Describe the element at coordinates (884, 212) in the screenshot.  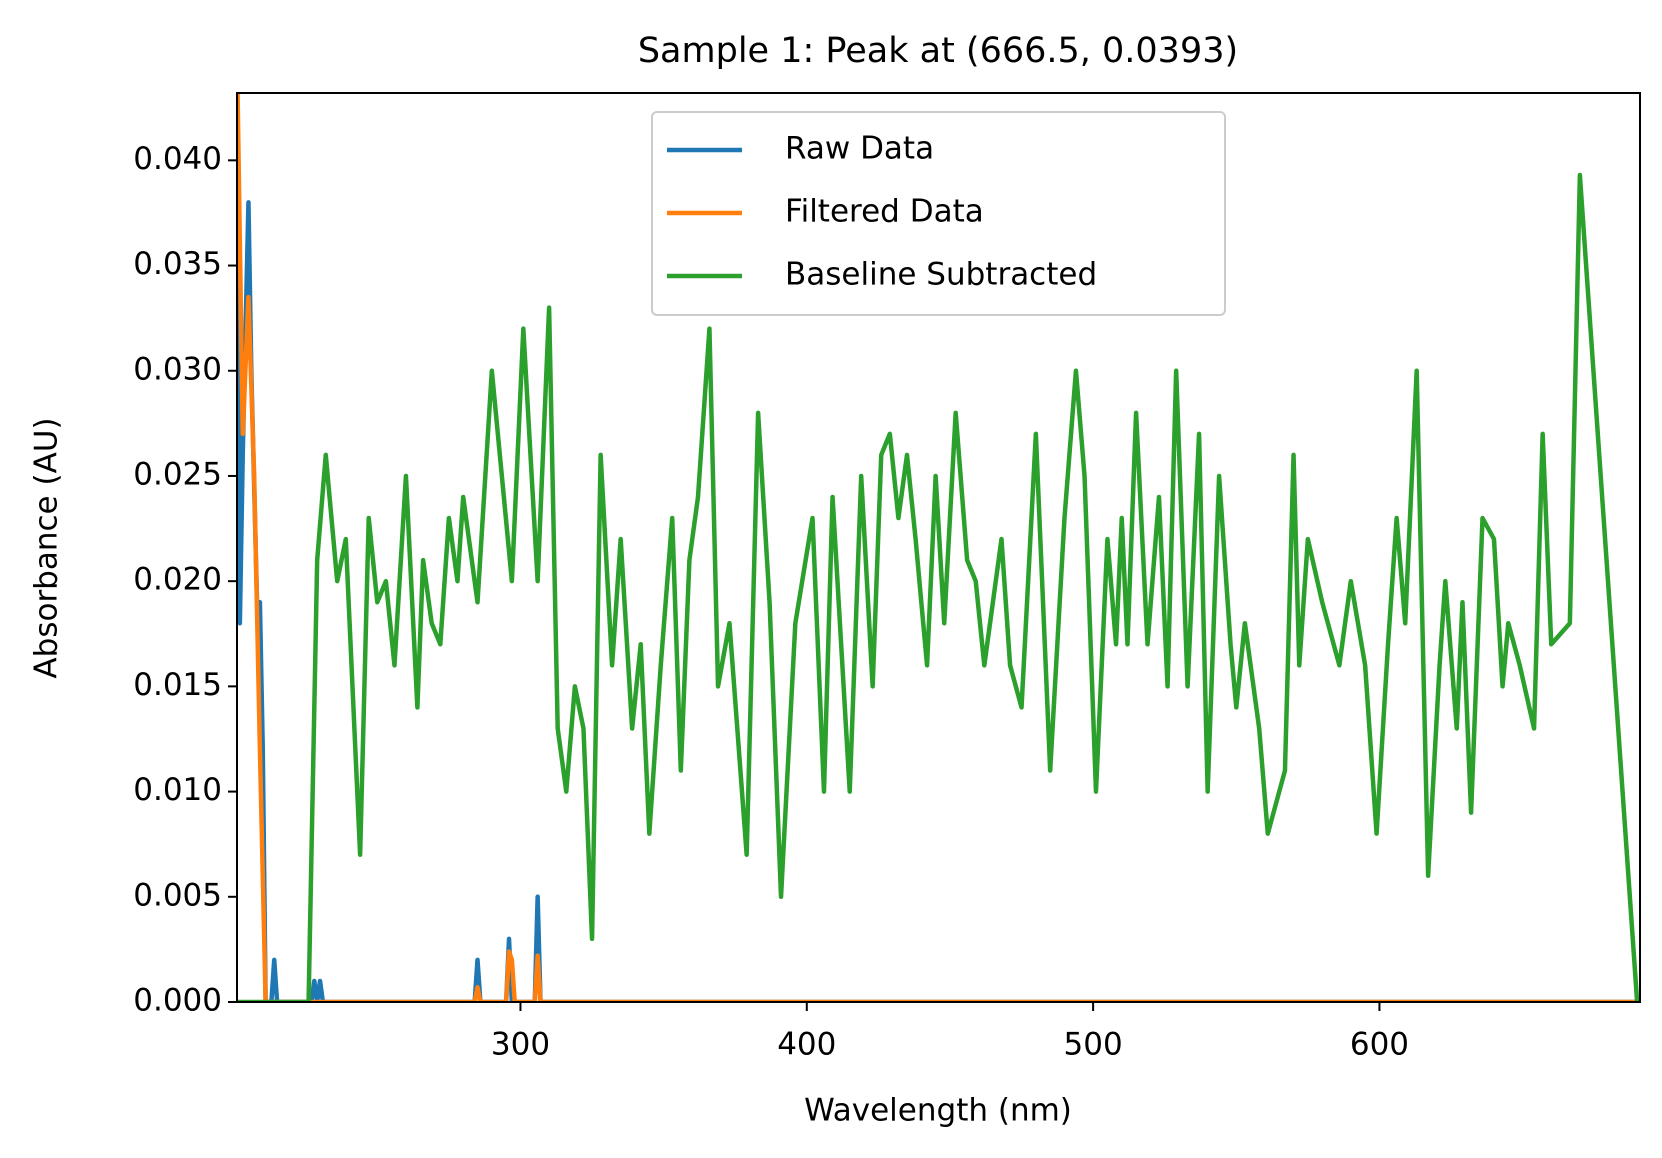
I see `legend-label: Filtered Data` at that location.